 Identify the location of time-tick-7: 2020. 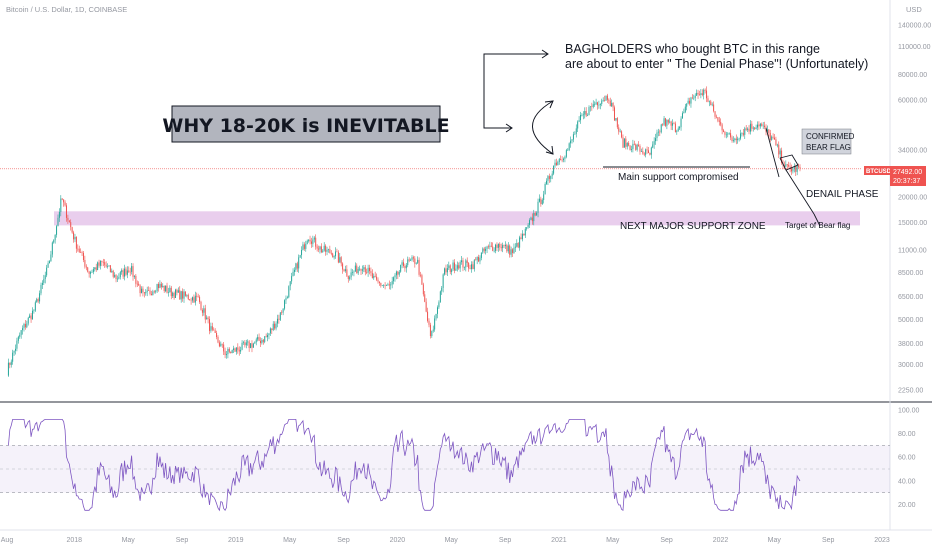
(398, 540).